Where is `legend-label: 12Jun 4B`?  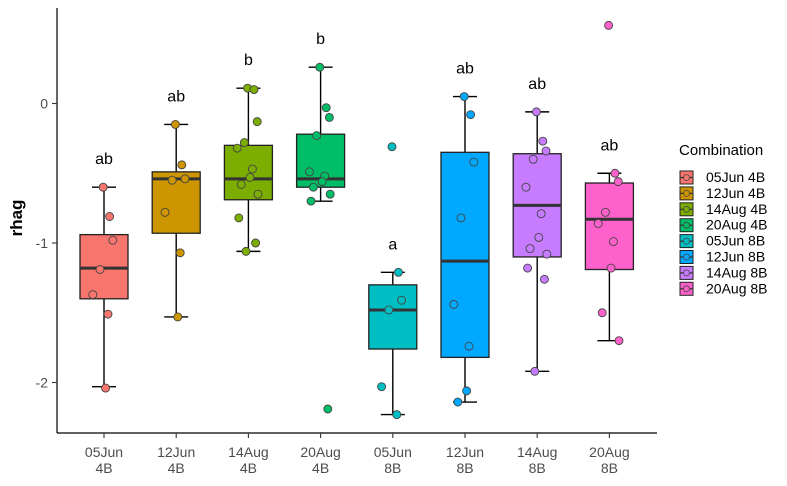 legend-label: 12Jun 4B is located at coordinates (735, 193).